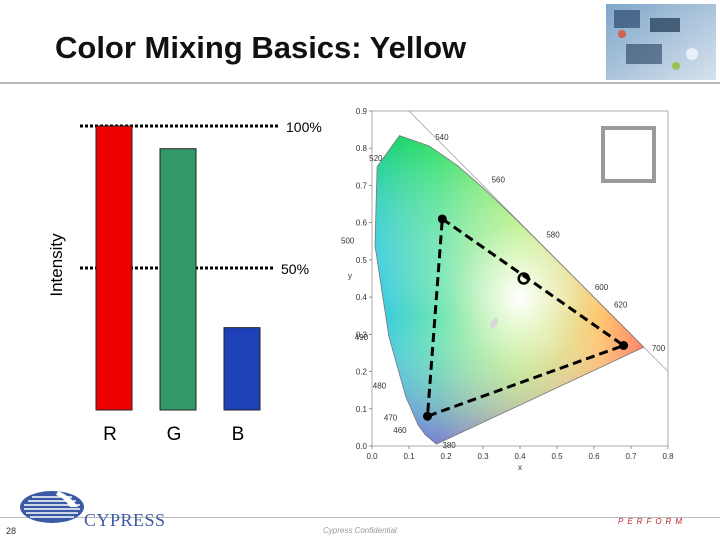 The width and height of the screenshot is (720, 540). I want to click on y-axis-label: Intensity, so click(56, 265).